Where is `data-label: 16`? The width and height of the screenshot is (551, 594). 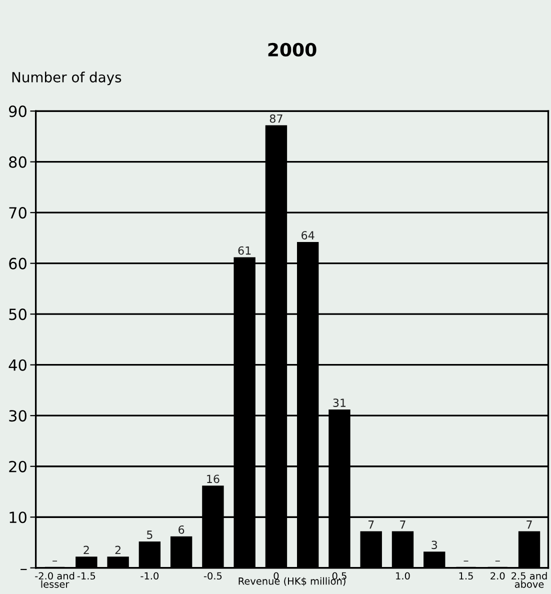 data-label: 16 is located at coordinates (213, 479).